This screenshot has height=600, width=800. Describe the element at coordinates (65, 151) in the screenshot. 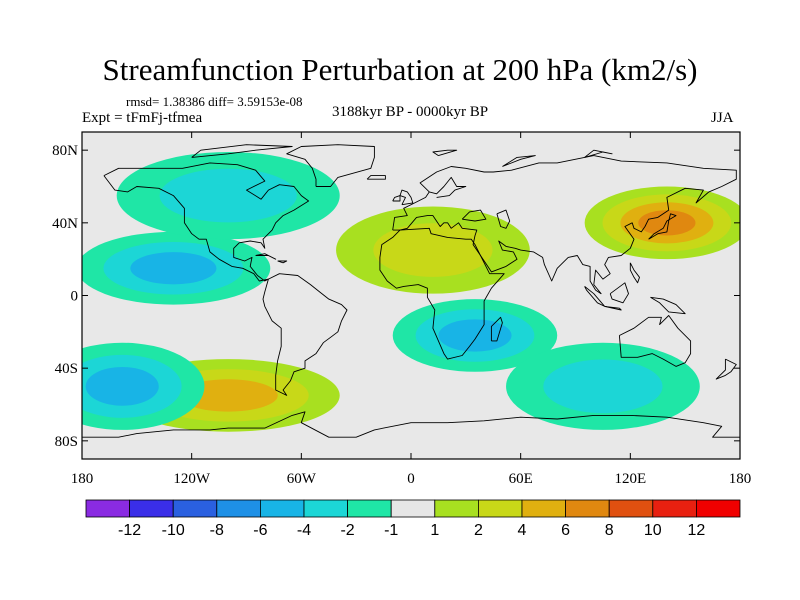

I see `y-tick-label: 80N` at that location.